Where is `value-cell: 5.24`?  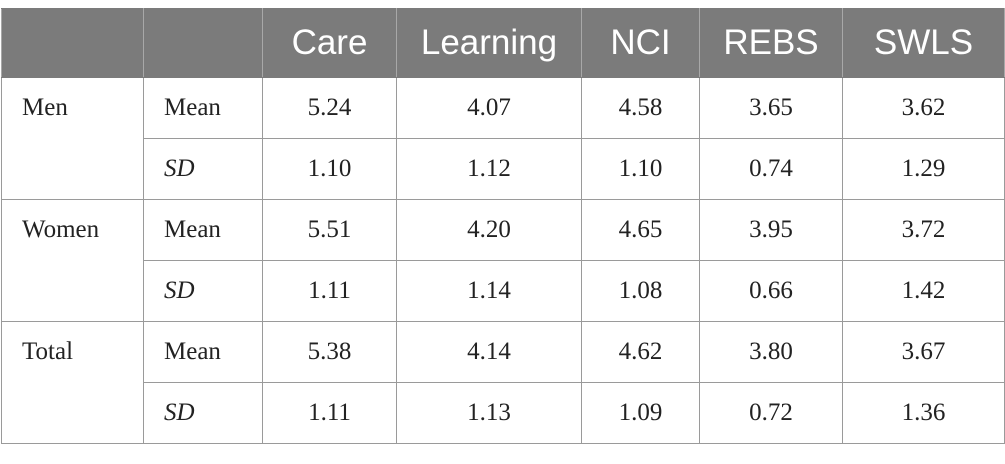
value-cell: 5.24 is located at coordinates (329, 108).